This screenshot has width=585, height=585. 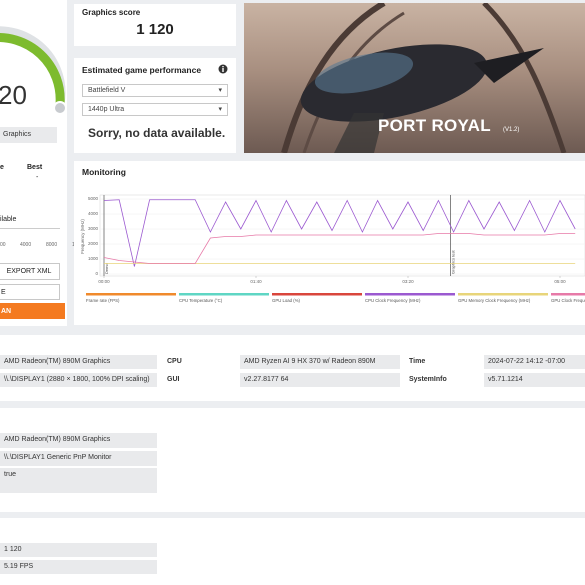 I want to click on system-value: 2024-07-22 14:12 -07:00, so click(x=534, y=362).